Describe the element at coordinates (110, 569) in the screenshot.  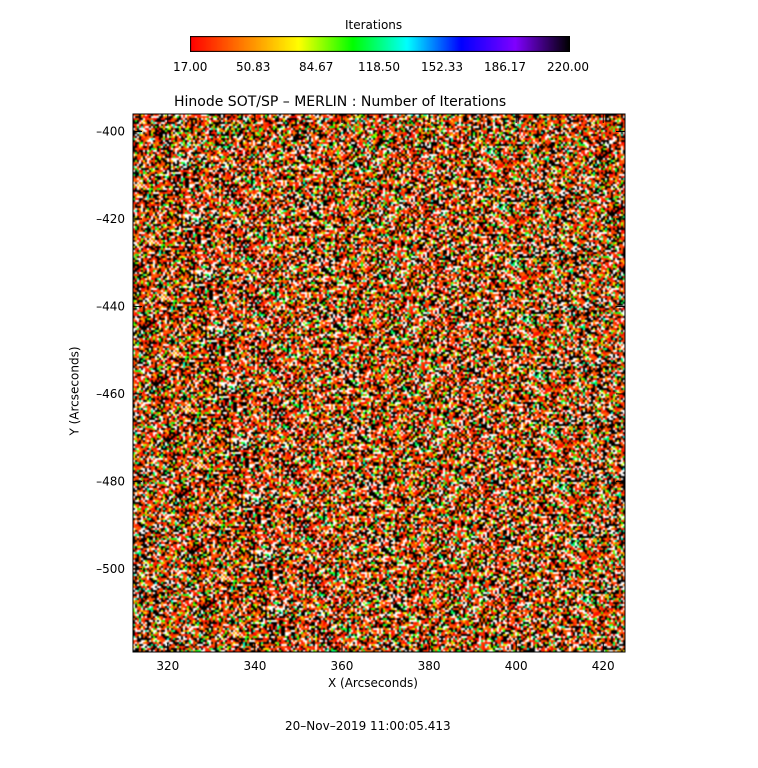
I see `y-tick-label: –500` at that location.